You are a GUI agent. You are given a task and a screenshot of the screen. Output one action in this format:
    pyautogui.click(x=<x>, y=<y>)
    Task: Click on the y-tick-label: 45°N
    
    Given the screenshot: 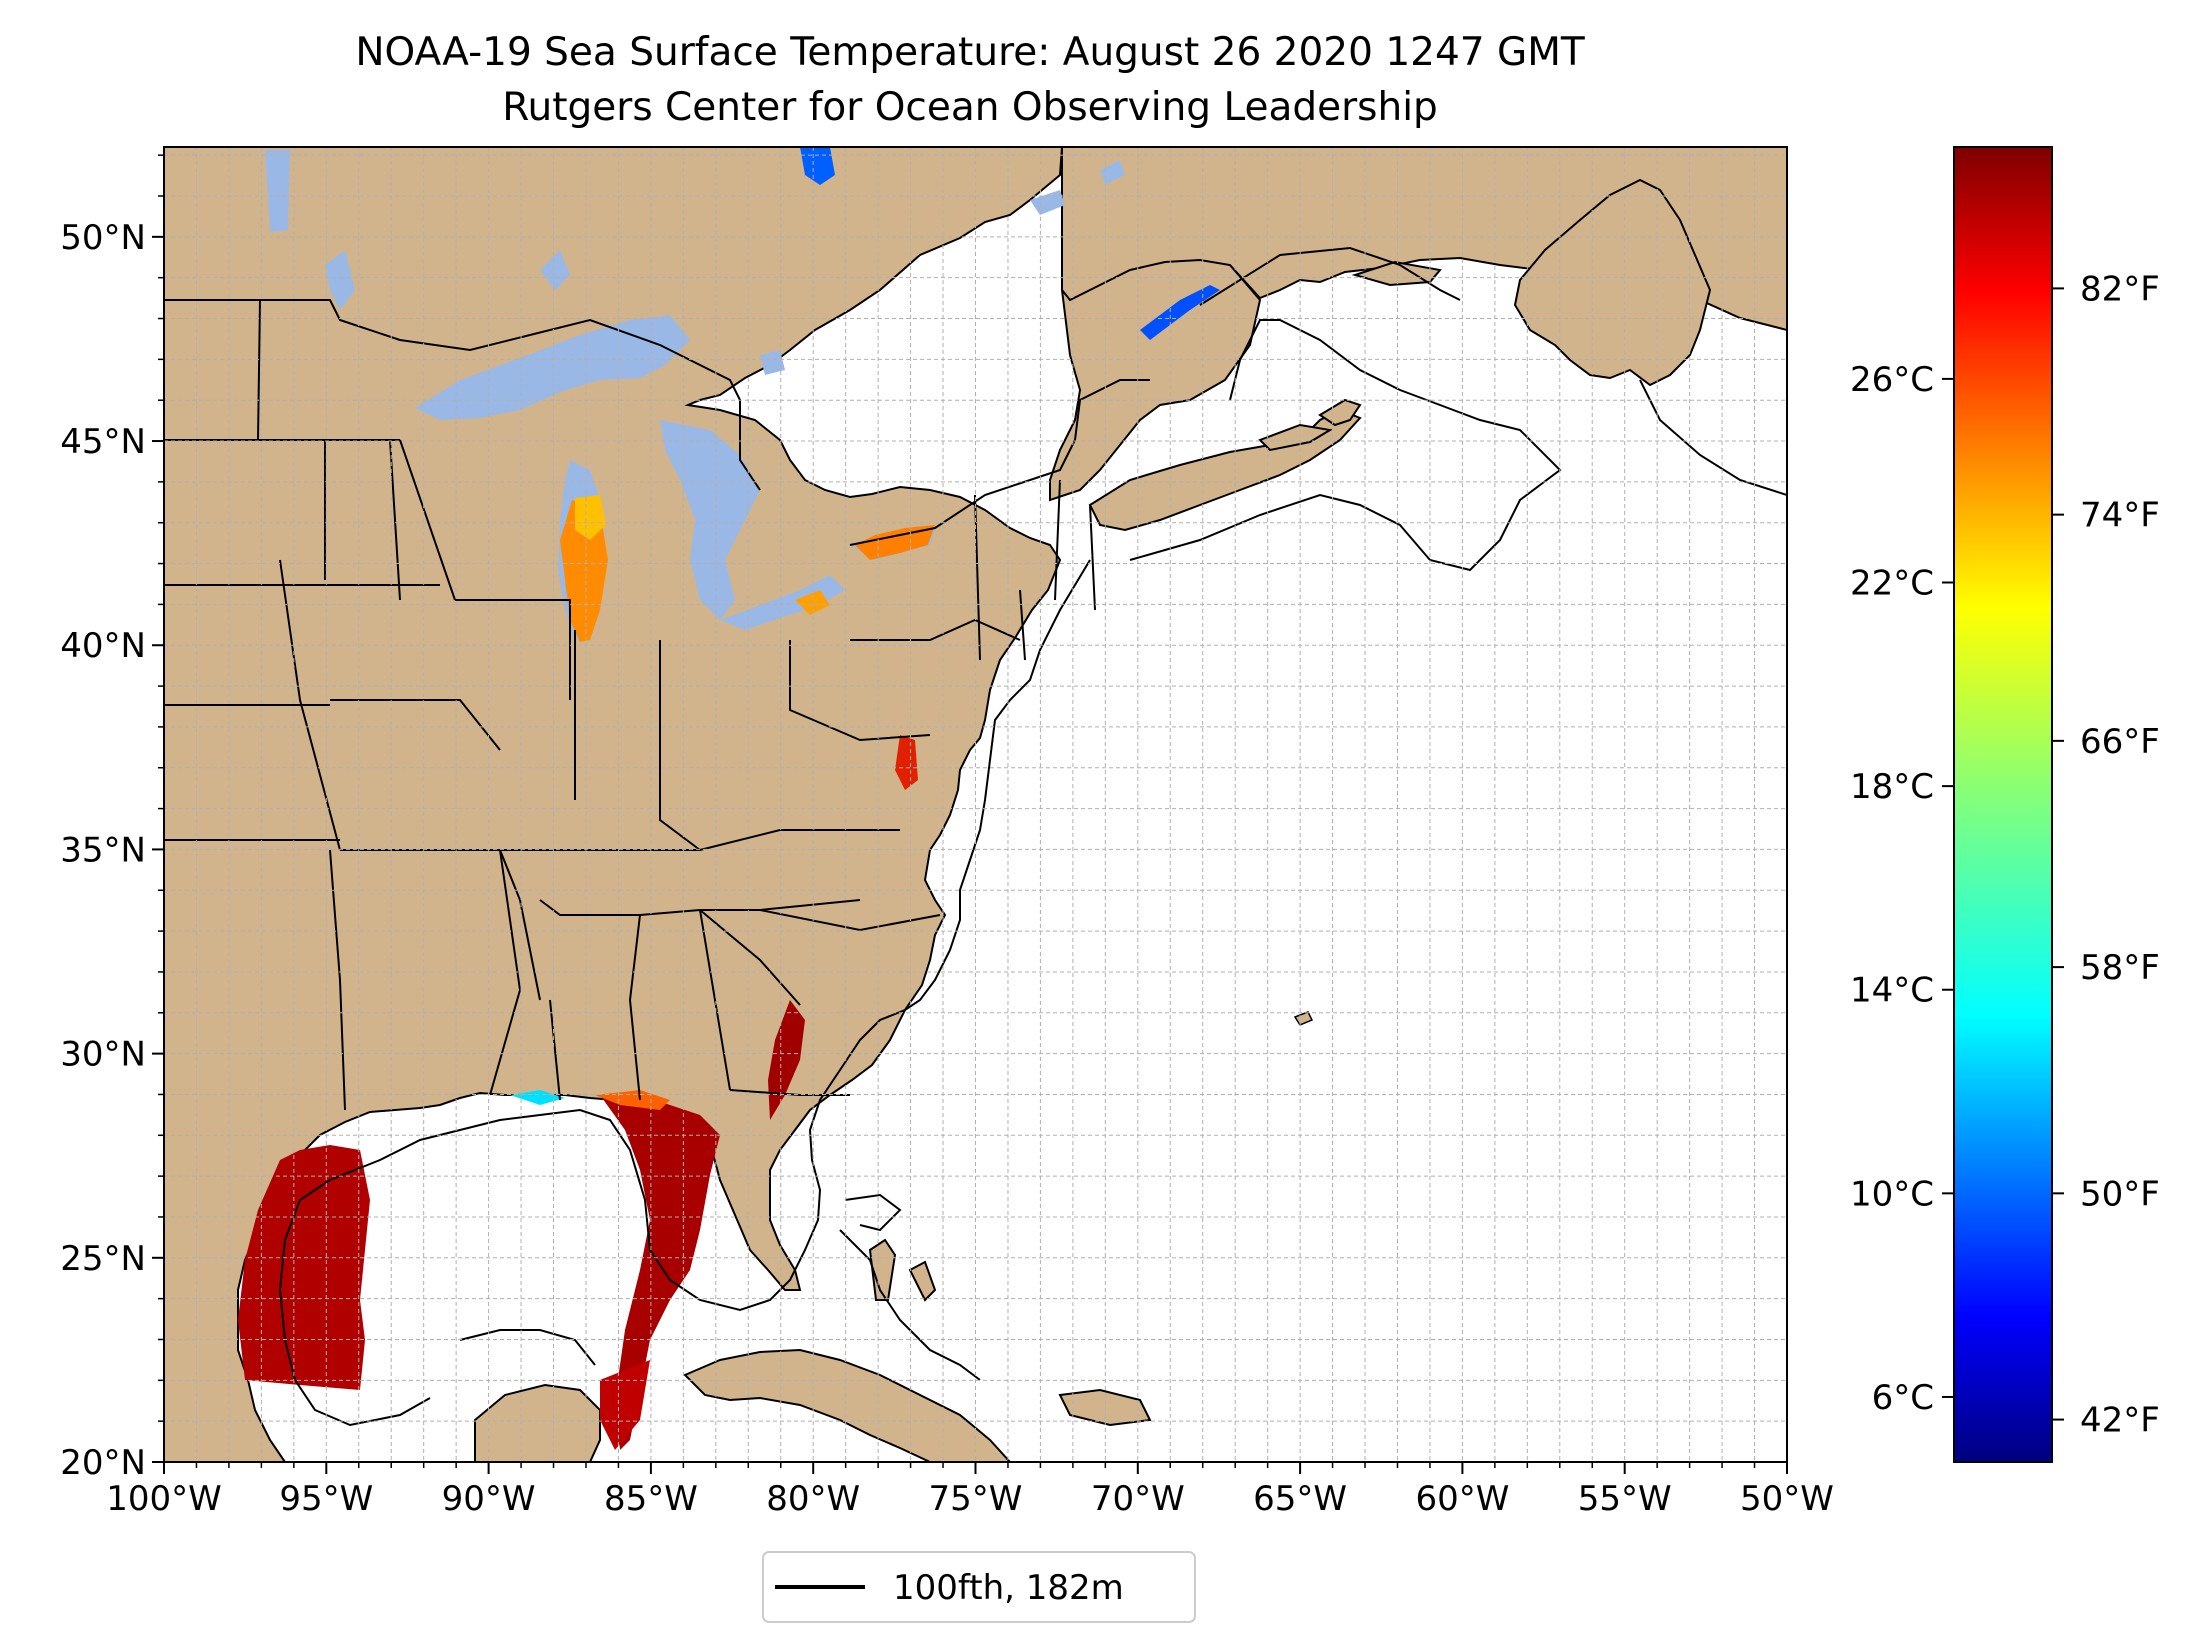 What is the action you would take?
    pyautogui.click(x=103, y=442)
    